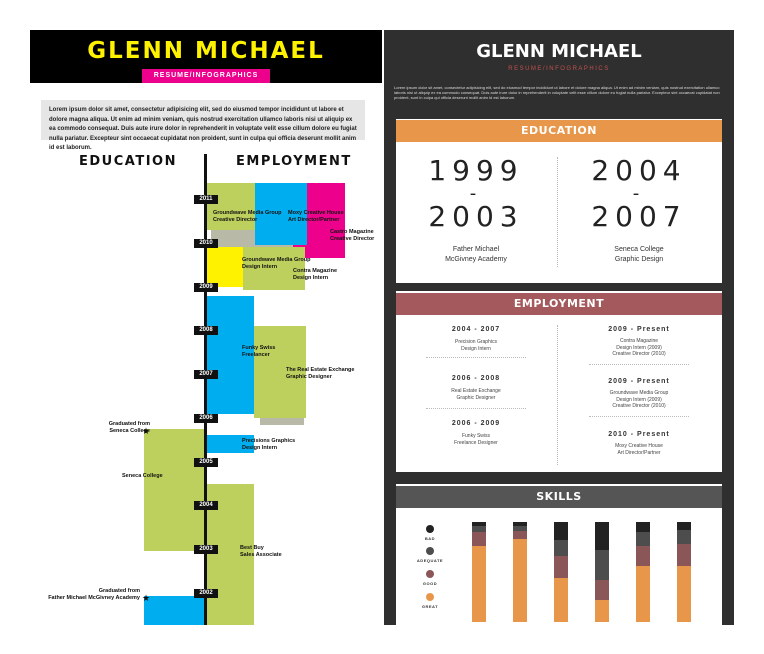  Describe the element at coordinates (316, 216) in the screenshot. I see `label-moxy: Moxy Creative House Art Director/Partner` at that location.